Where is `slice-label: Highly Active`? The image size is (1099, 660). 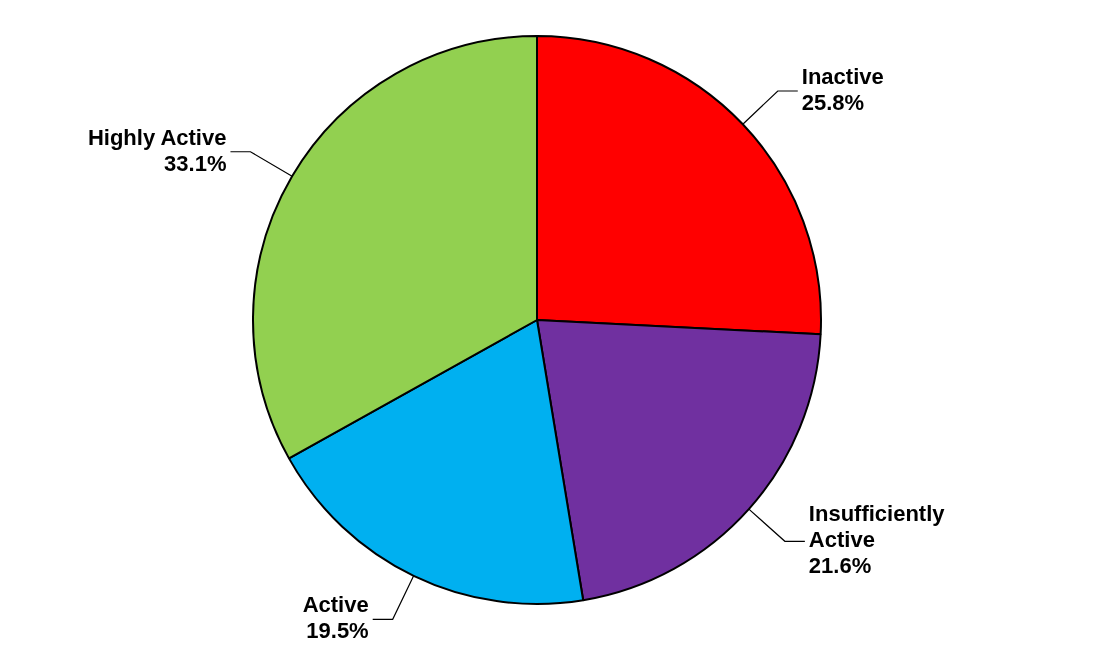 slice-label: Highly Active is located at coordinates (157, 137).